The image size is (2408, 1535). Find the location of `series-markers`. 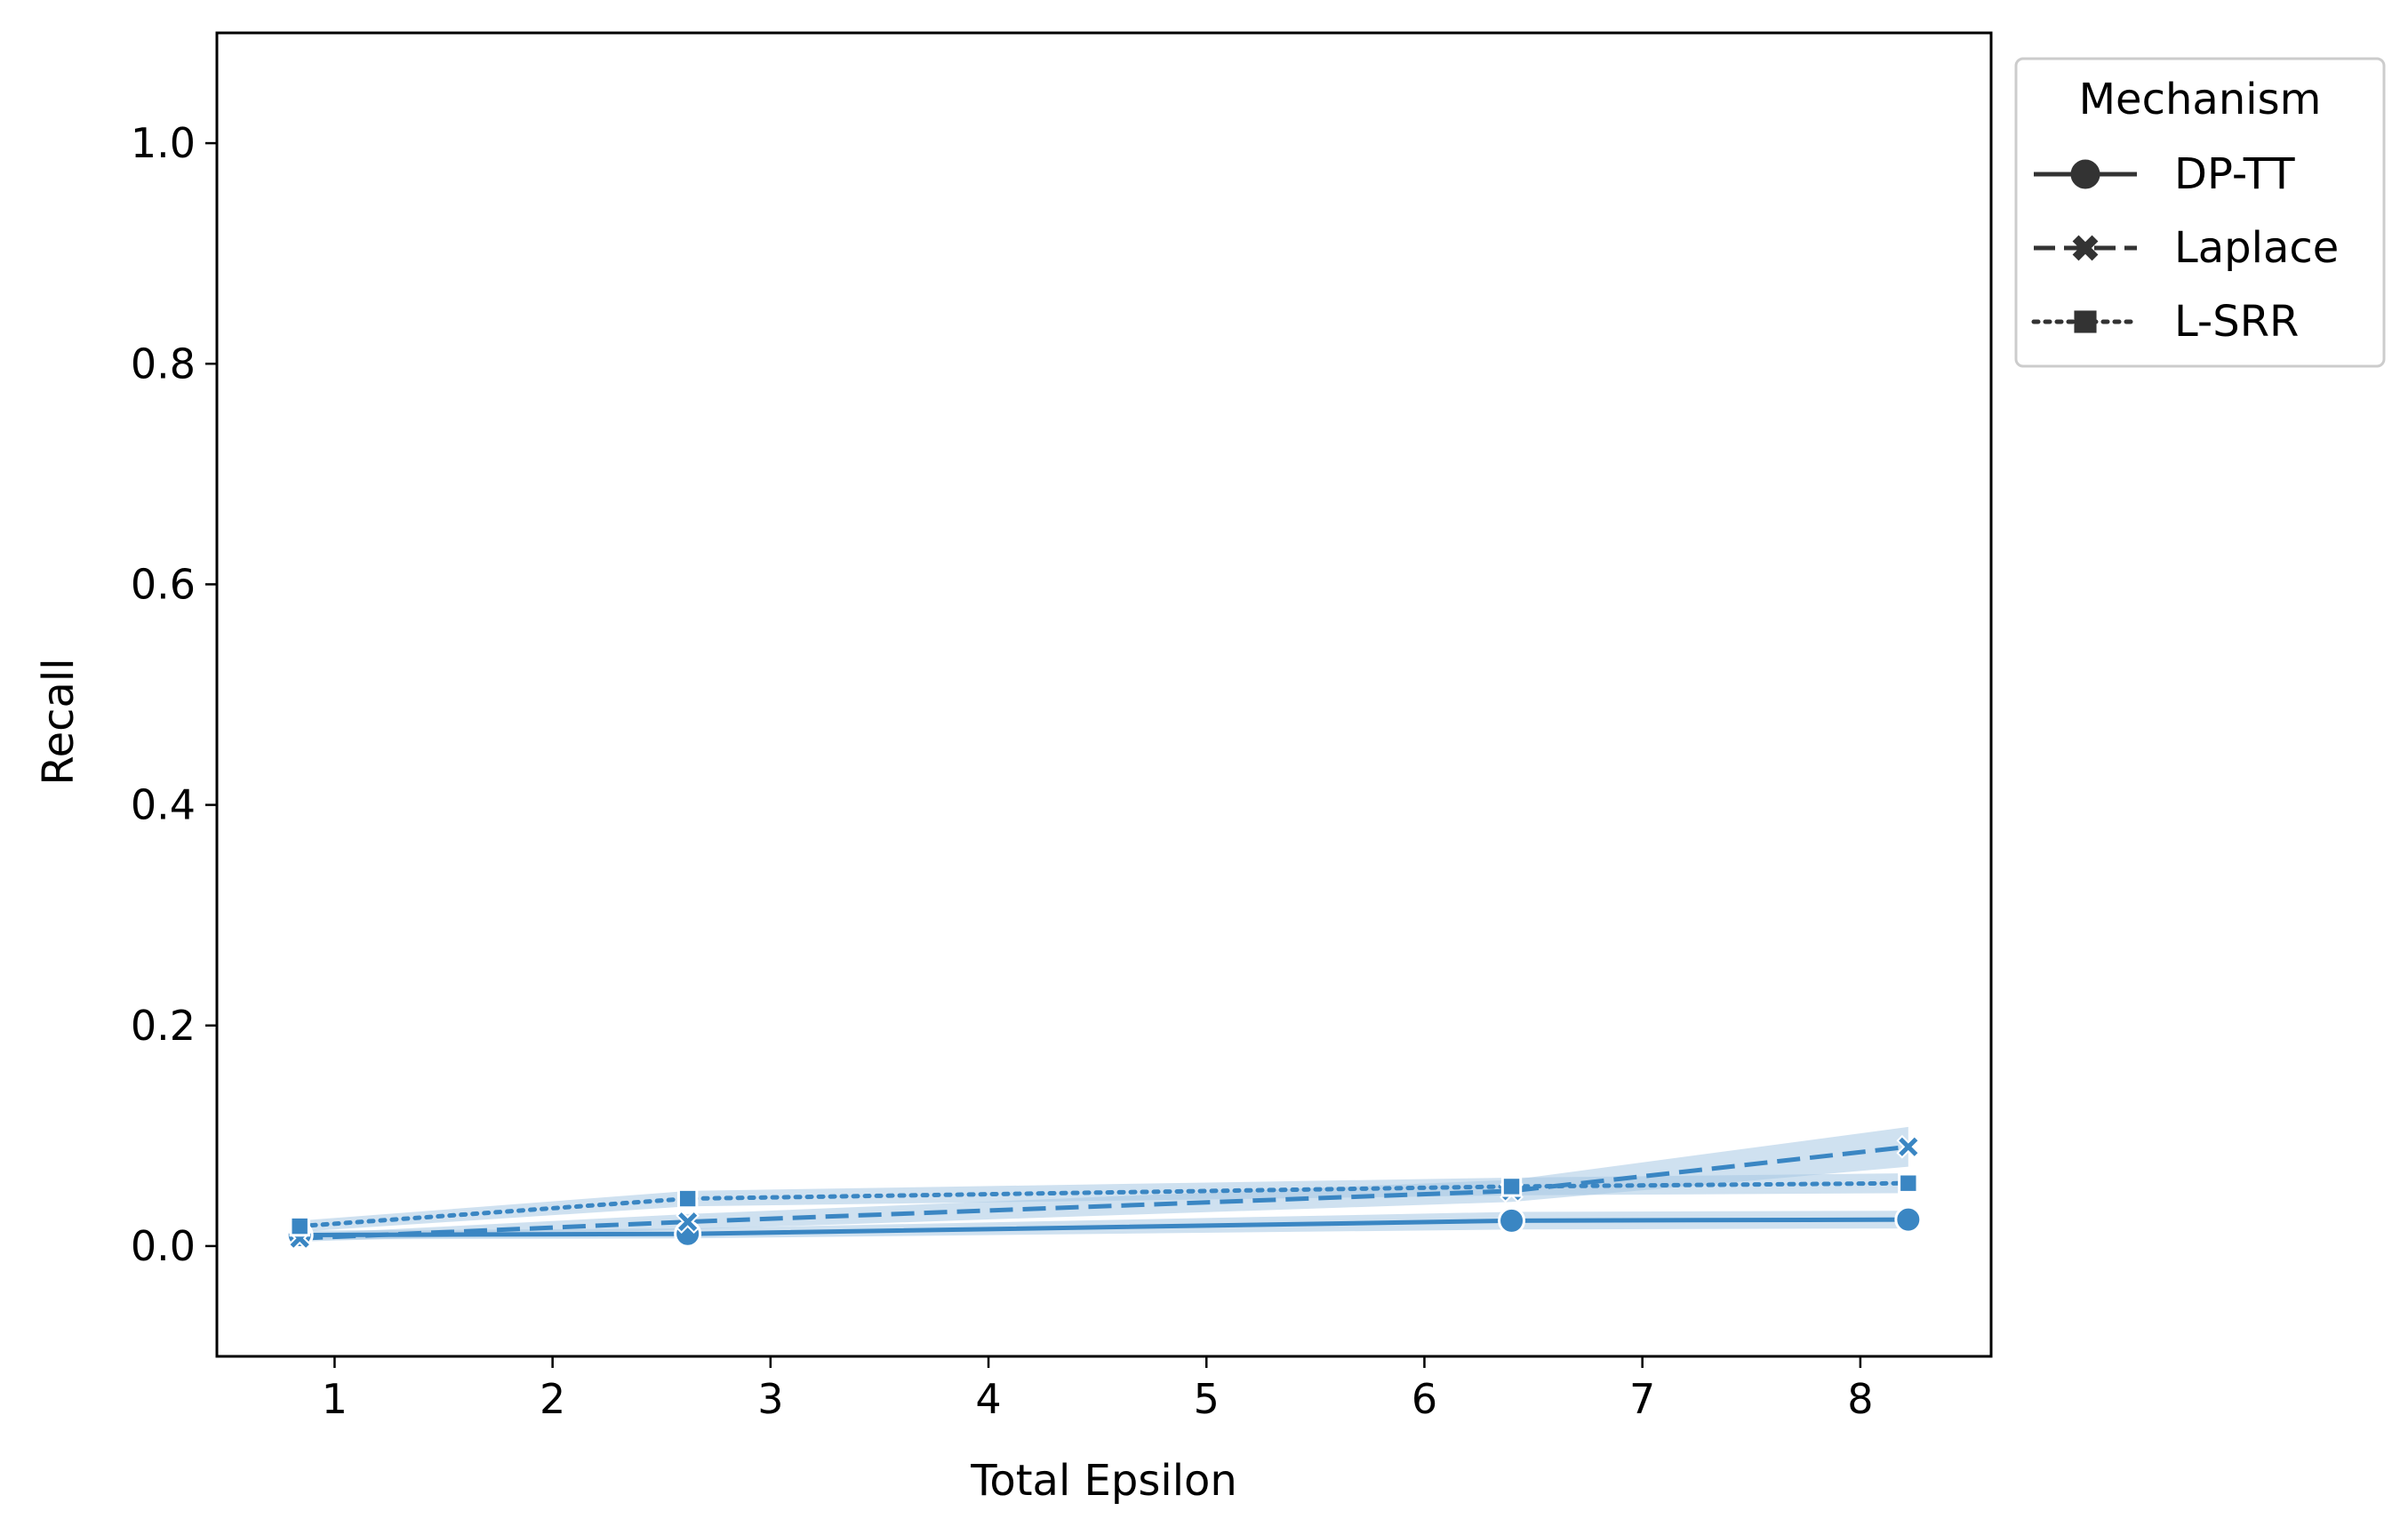

series-markers is located at coordinates (1104, 1192).